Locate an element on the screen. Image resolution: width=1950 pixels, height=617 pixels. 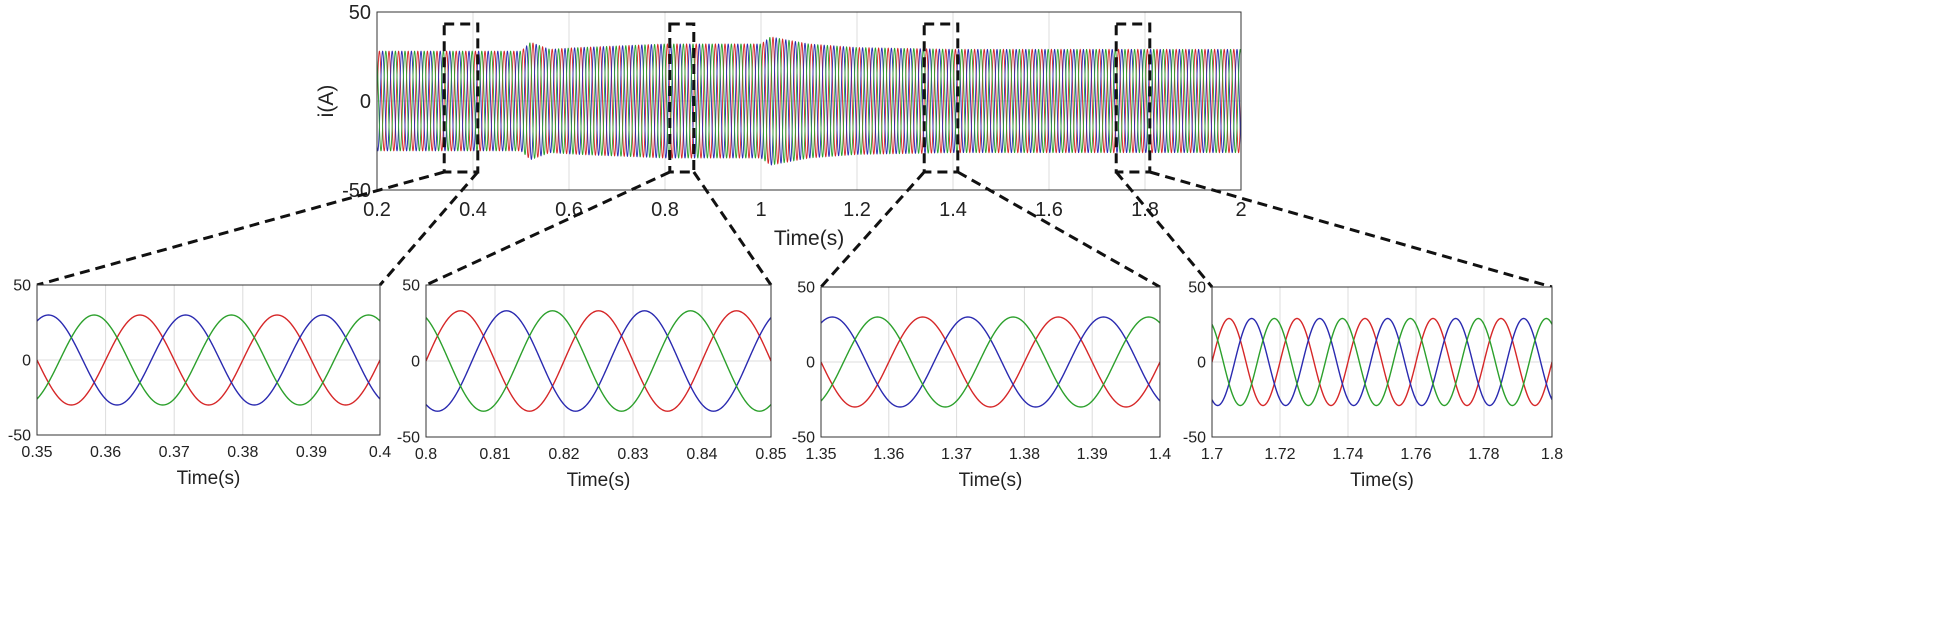
x-tick-label: 1.36 is located at coordinates (888, 454).